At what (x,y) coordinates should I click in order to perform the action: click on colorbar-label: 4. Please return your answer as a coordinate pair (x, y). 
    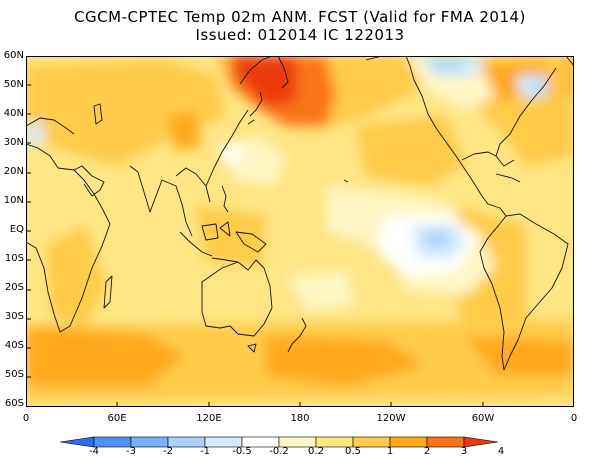
    Looking at the image, I should click on (501, 451).